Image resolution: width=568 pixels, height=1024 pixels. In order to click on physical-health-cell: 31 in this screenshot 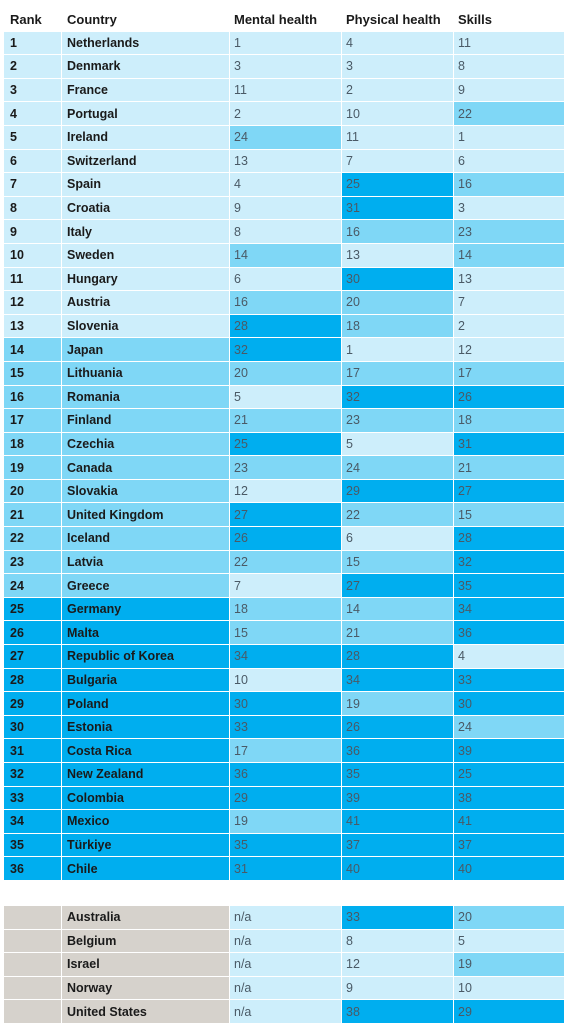, I will do `click(398, 208)`.